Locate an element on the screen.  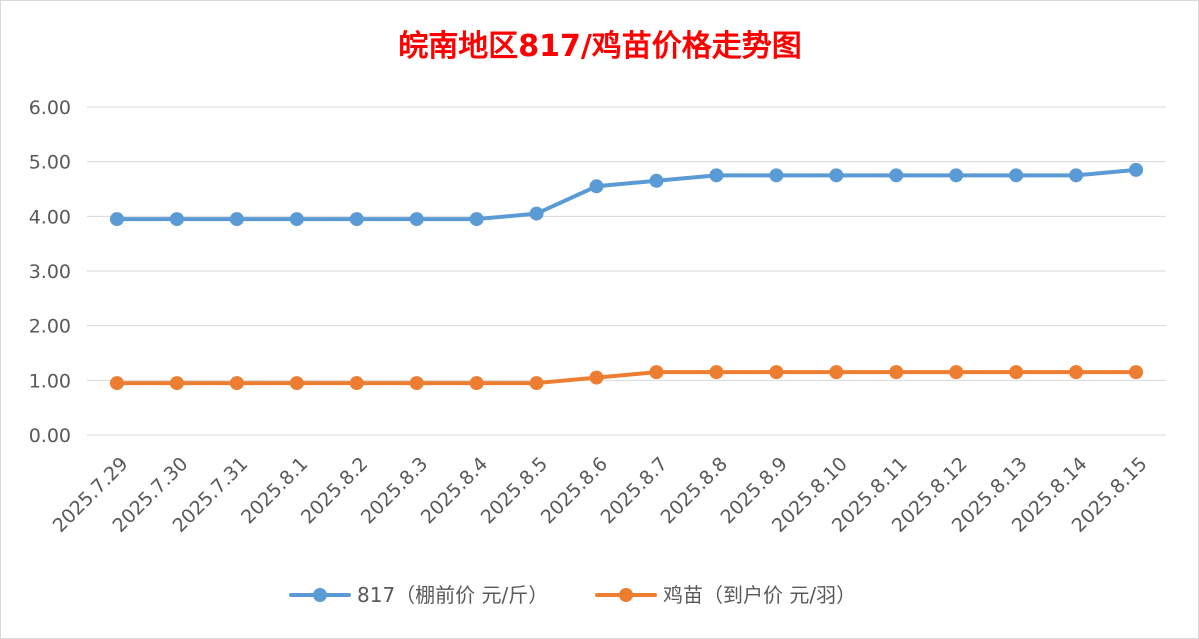
y-tick-label: 1.00 is located at coordinates (50, 381).